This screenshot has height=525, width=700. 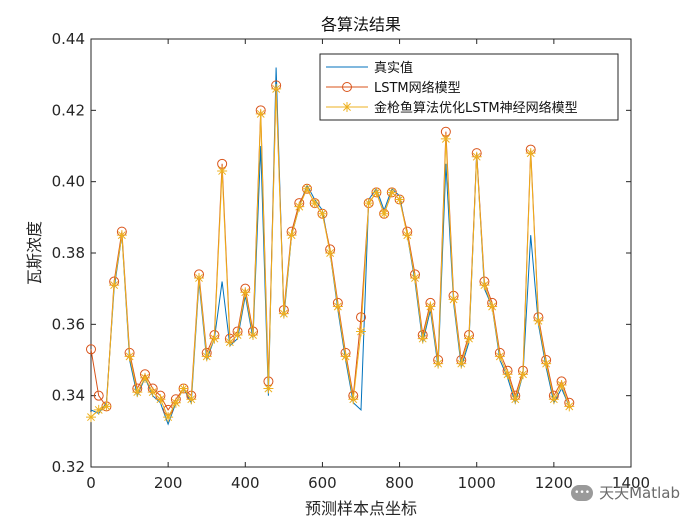 I want to click on x-tick-label: 200, so click(x=168, y=483).